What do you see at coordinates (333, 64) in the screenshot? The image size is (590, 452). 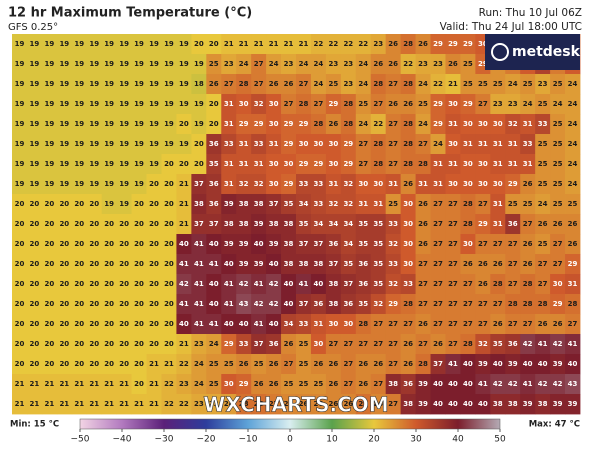 I see `cell-value: 23` at bounding box center [333, 64].